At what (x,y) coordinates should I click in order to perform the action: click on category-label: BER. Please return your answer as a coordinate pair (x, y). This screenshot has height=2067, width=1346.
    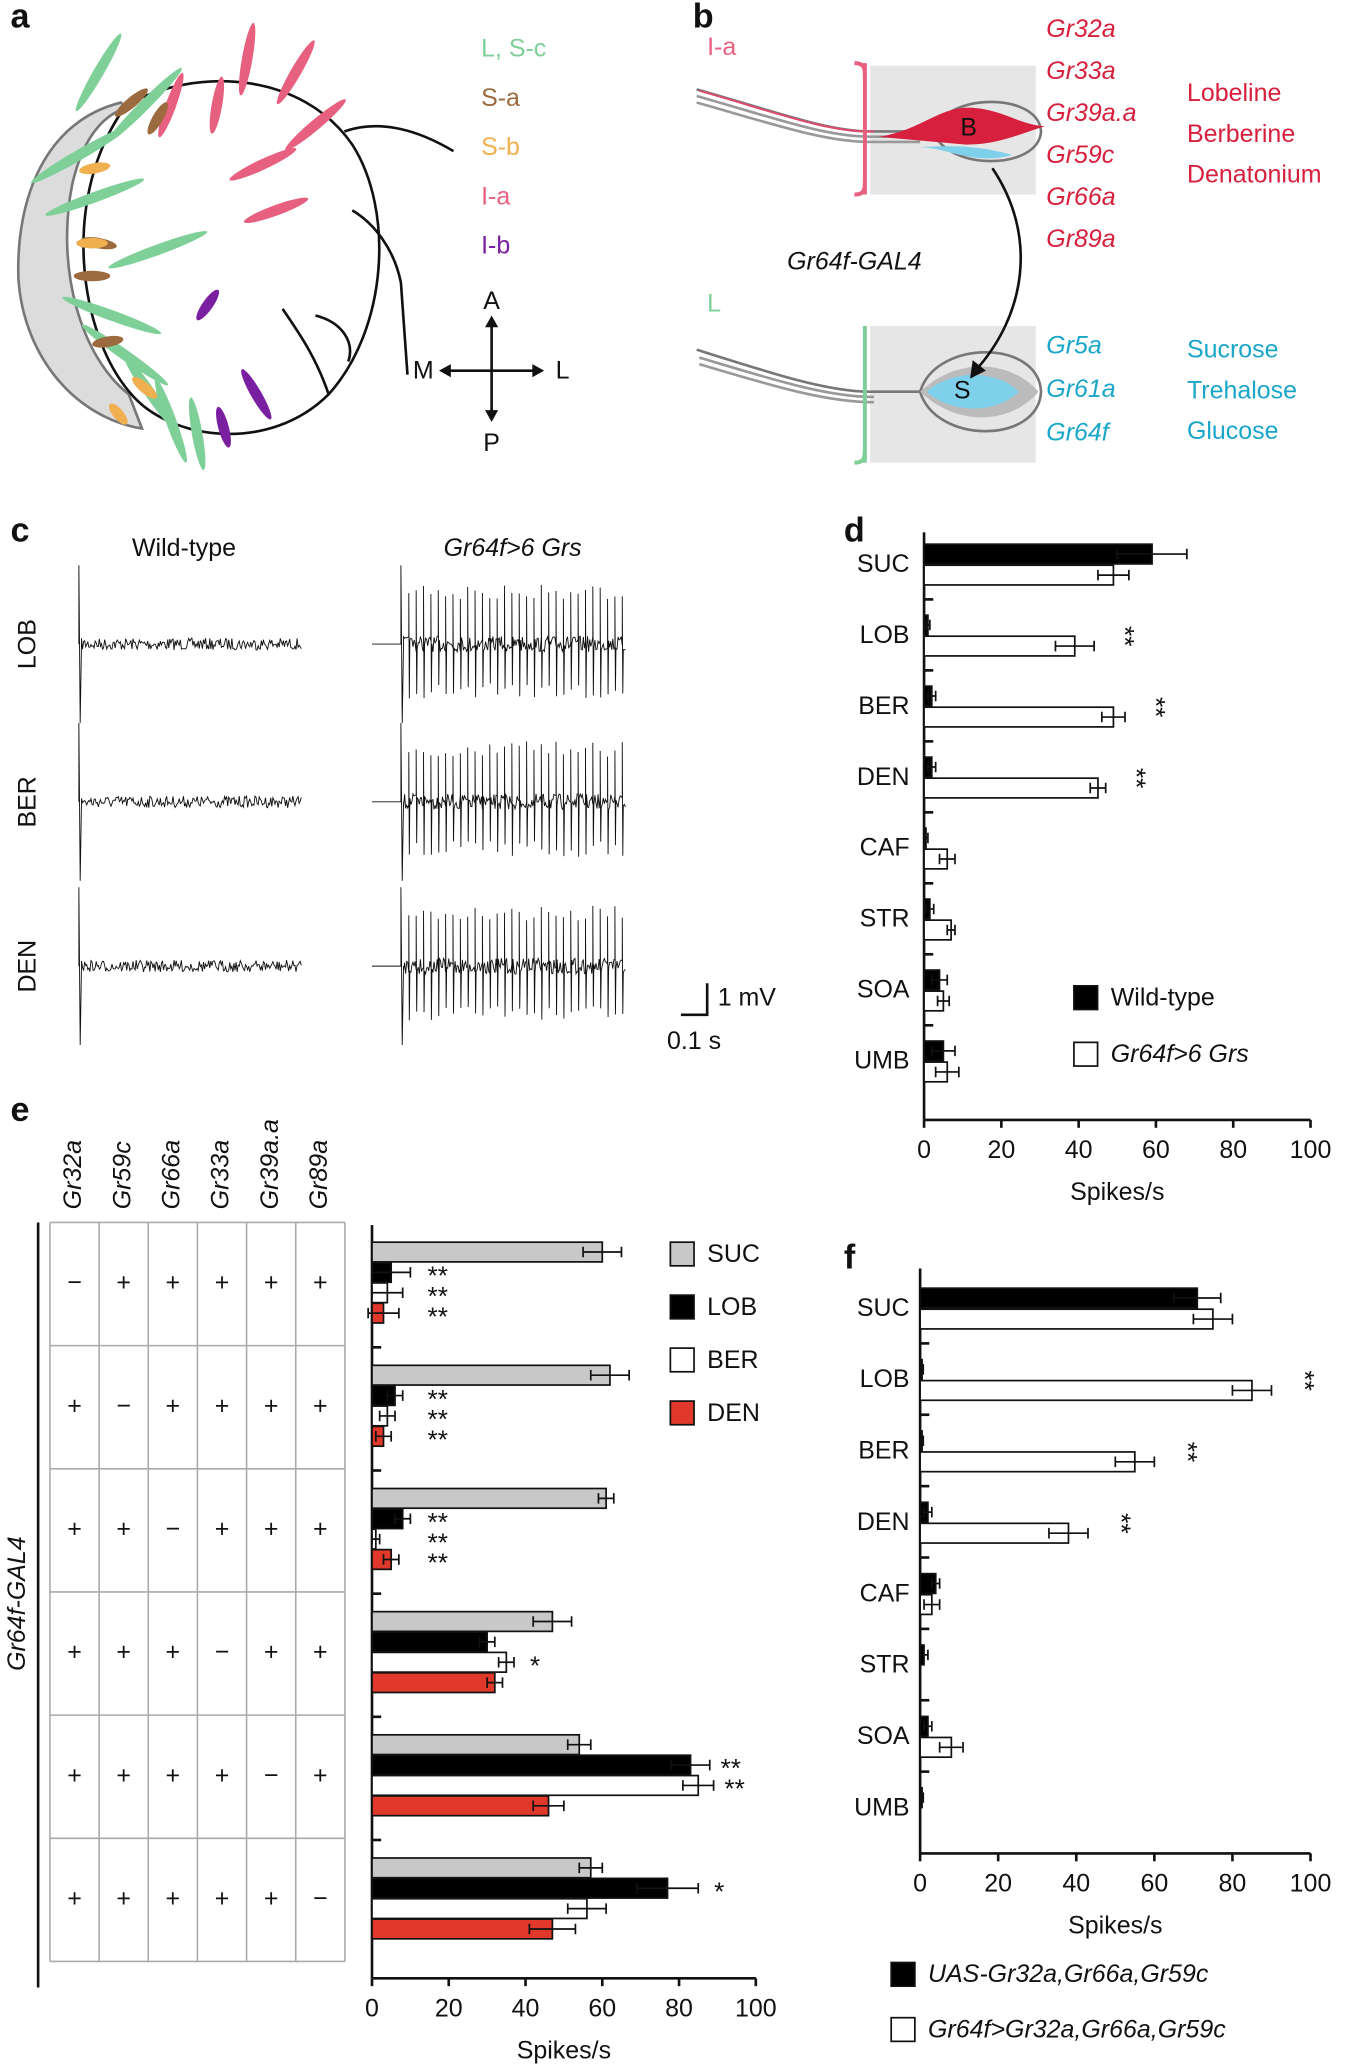
    Looking at the image, I should click on (883, 1451).